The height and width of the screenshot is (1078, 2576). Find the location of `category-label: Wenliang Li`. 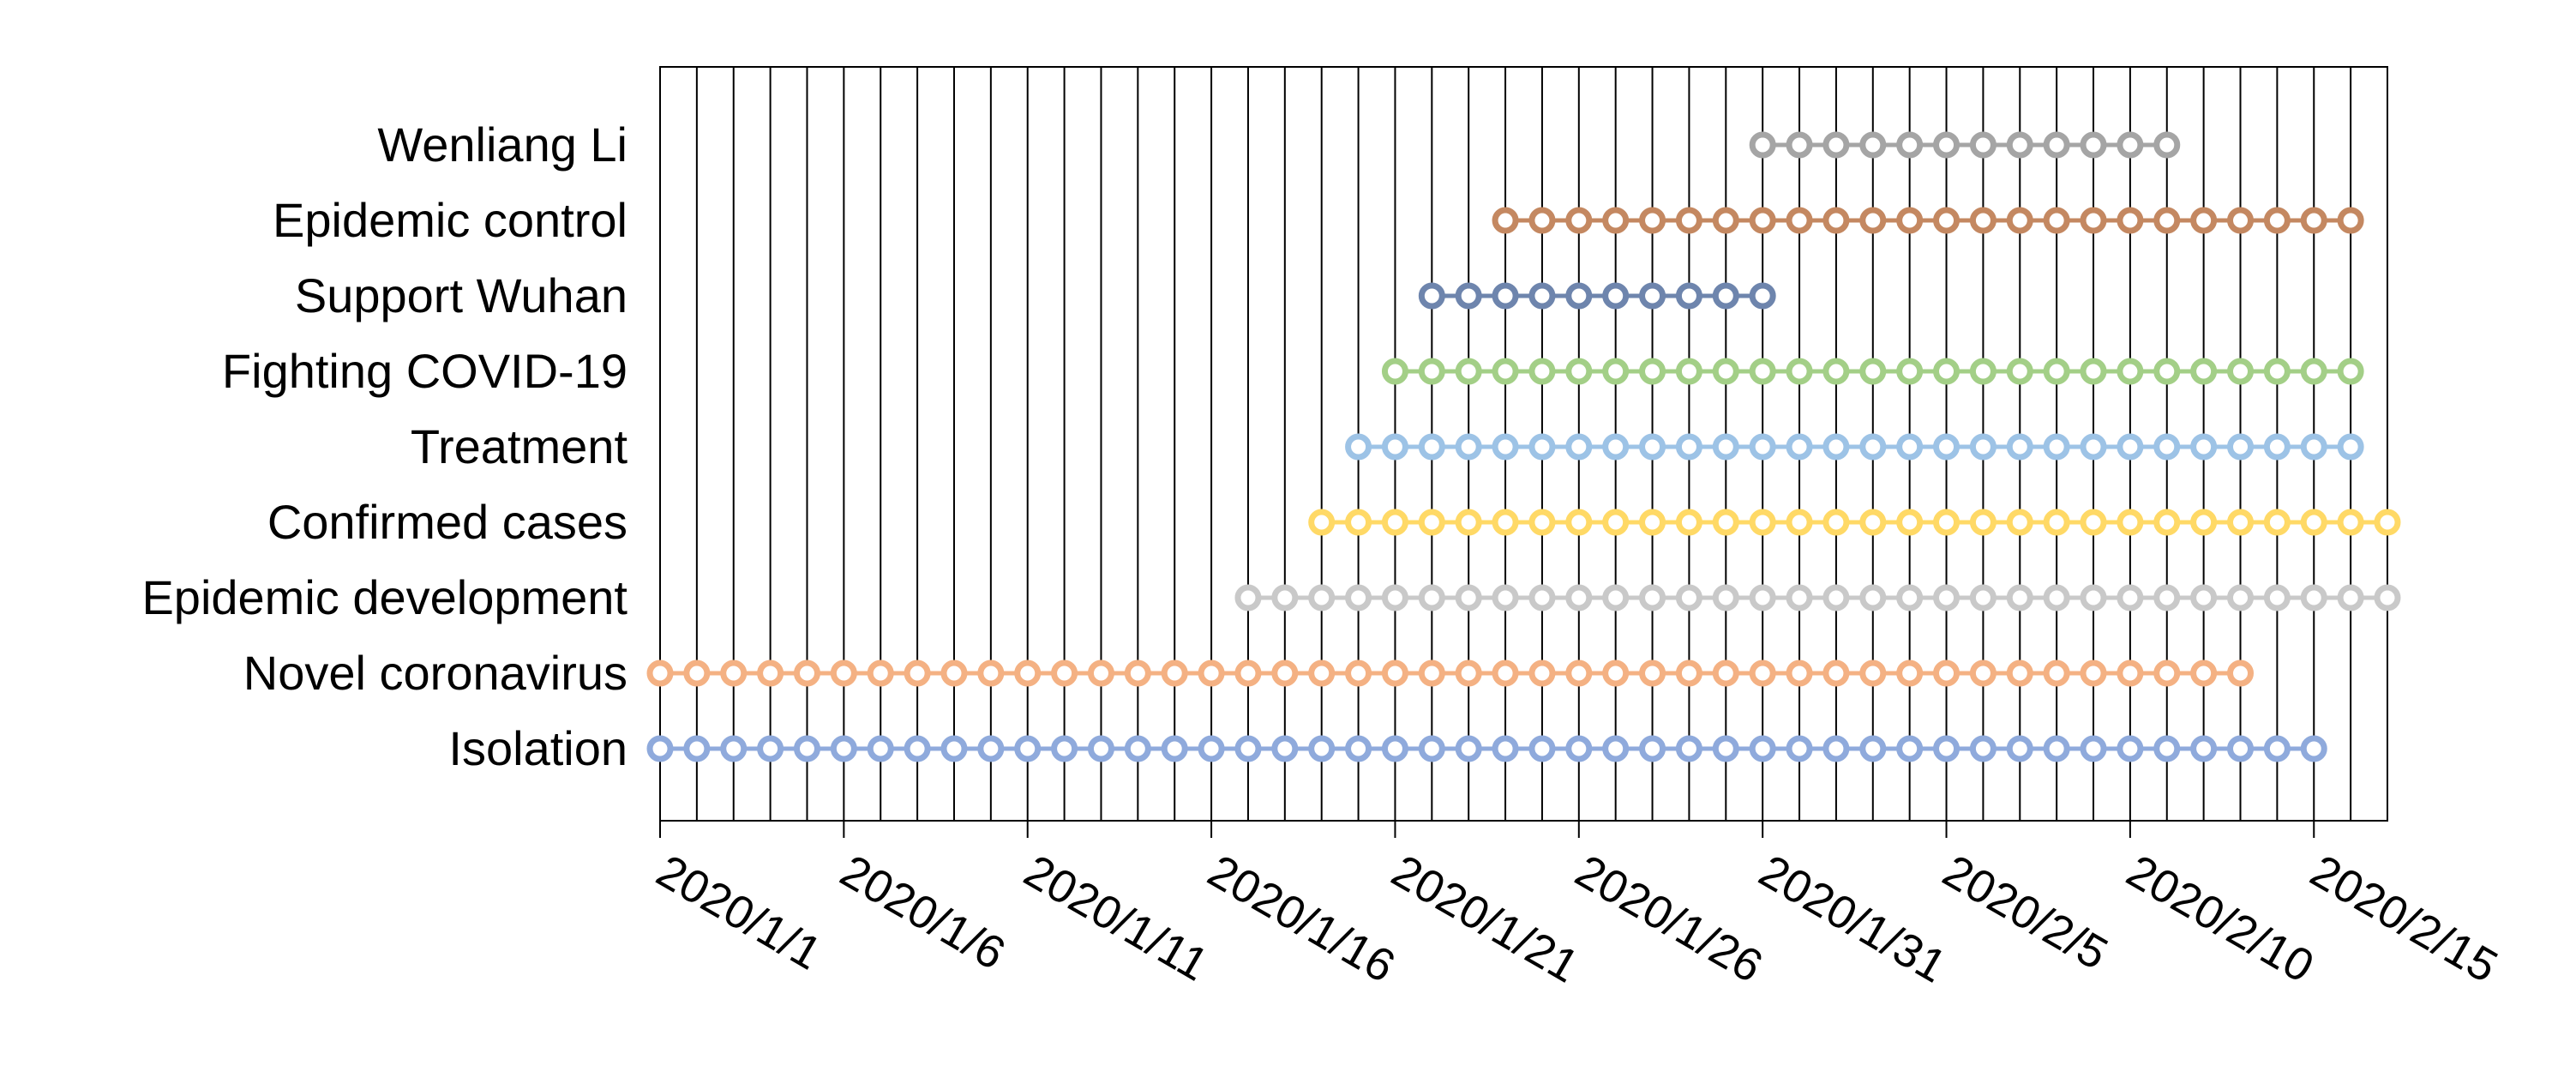

category-label: Wenliang Li is located at coordinates (502, 144).